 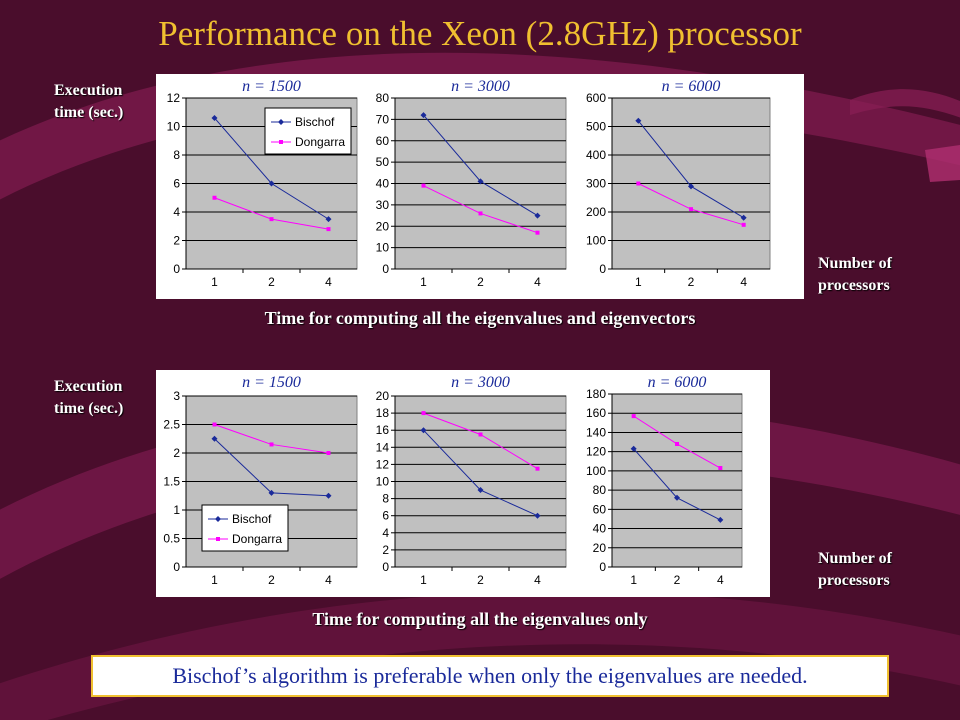 What do you see at coordinates (176, 396) in the screenshot?
I see `y-tick-label: 3` at bounding box center [176, 396].